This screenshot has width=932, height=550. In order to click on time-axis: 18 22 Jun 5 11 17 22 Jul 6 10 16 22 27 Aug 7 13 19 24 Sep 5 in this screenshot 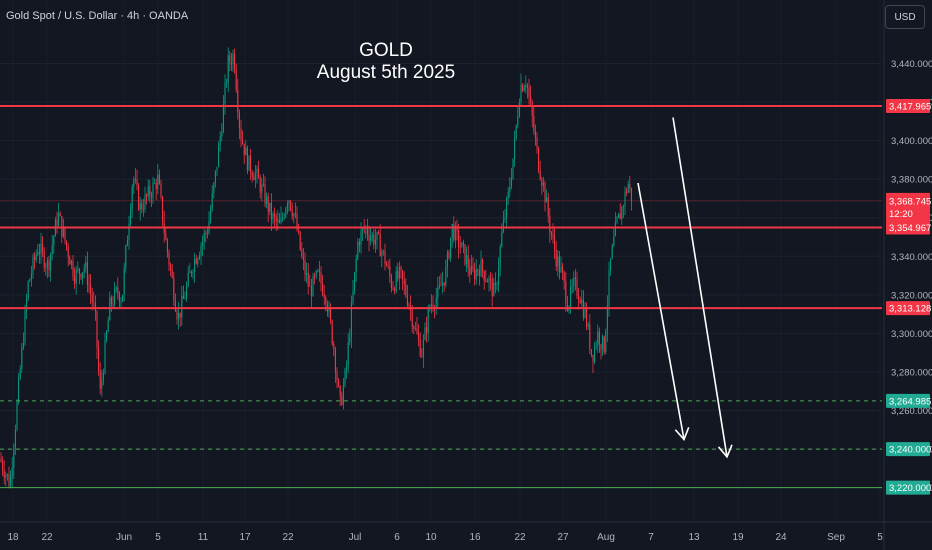, I will do `click(466, 532)`.